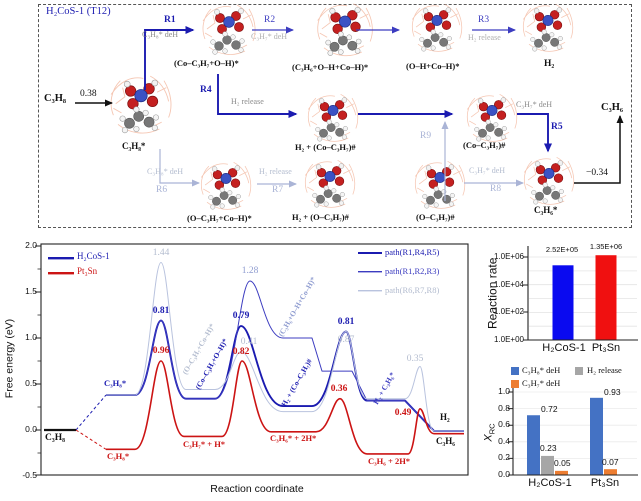 Image resolution: width=641 pixels, height=501 pixels. Describe the element at coordinates (504, 474) in the screenshot. I see `xrc-ytick-0.0: 0.0` at that location.